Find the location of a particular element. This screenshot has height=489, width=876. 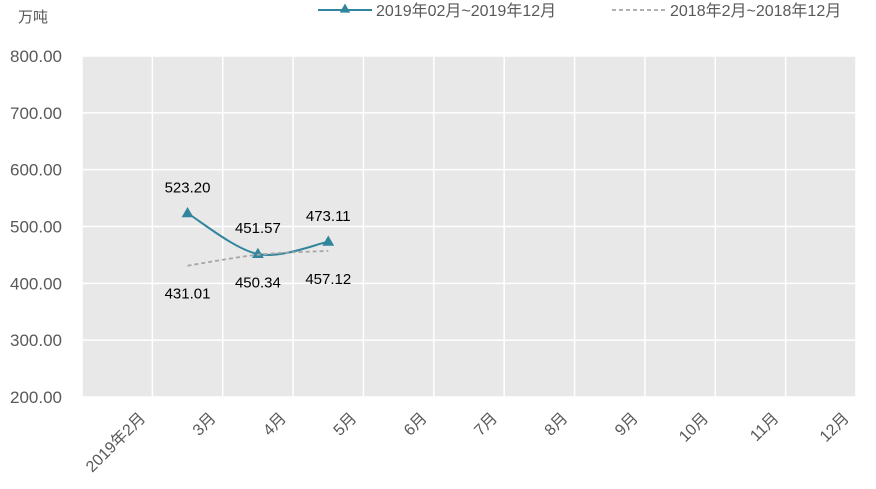

y-axis-unit-label: 万吨 is located at coordinates (33, 17).